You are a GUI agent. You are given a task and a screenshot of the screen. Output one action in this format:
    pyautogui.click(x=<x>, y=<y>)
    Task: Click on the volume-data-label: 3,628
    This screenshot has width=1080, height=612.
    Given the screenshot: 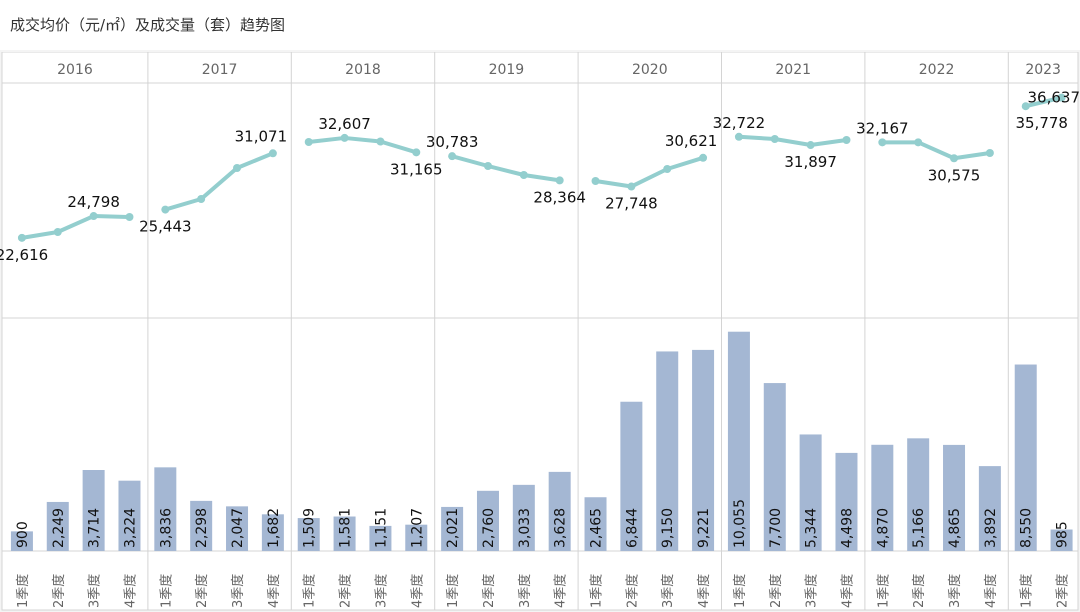 What is the action you would take?
    pyautogui.click(x=561, y=528)
    